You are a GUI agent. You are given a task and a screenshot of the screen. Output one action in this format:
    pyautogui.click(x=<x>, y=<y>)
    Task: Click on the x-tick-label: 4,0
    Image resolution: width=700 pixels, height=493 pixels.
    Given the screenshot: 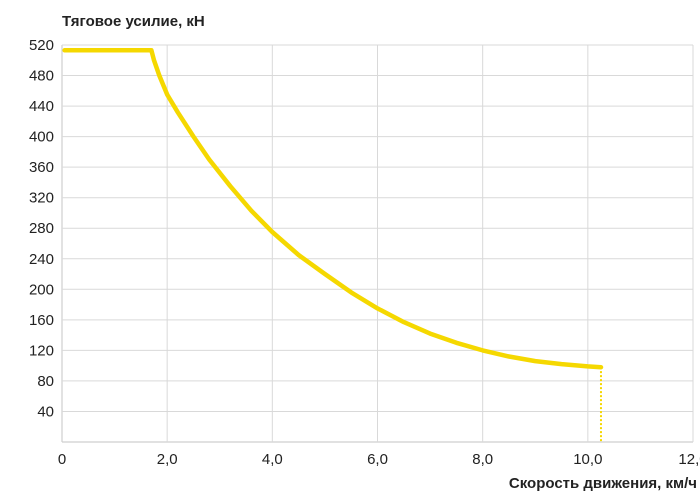 What is the action you would take?
    pyautogui.click(x=272, y=459)
    